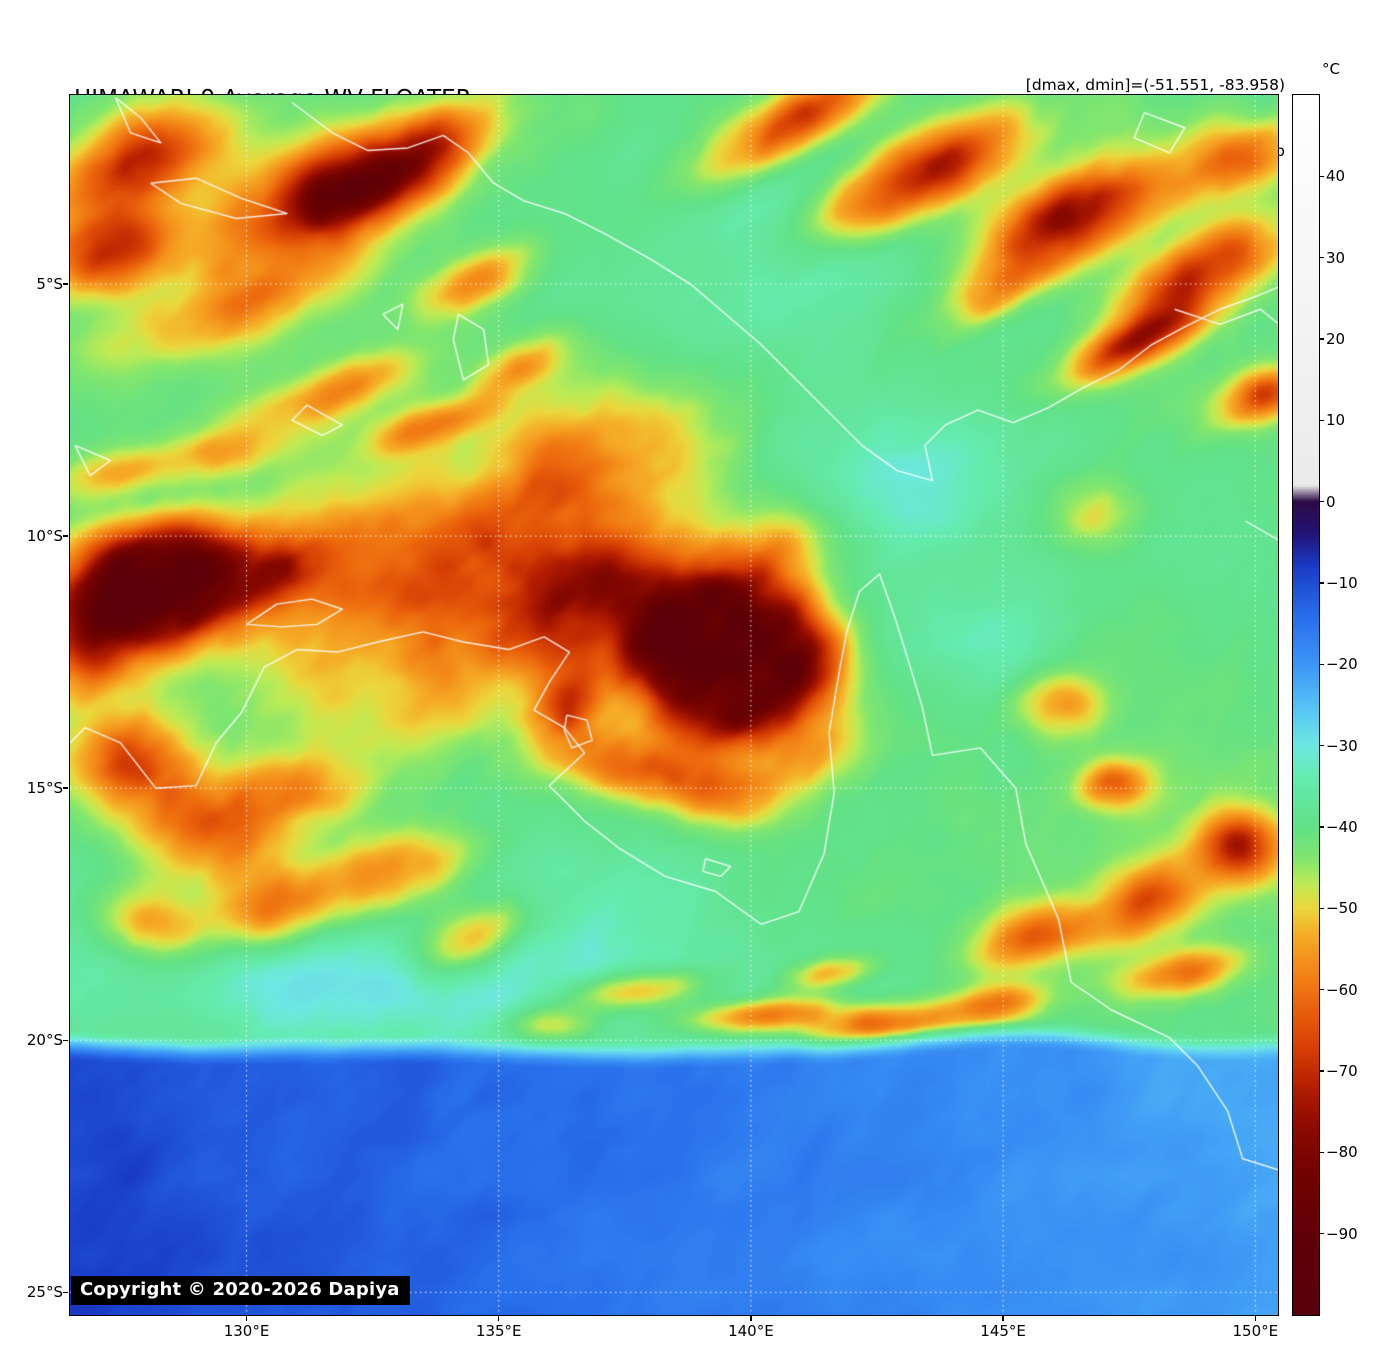 The height and width of the screenshot is (1359, 1388). What do you see at coordinates (1342, 1071) in the screenshot?
I see `colorbar-tick-label: −70` at bounding box center [1342, 1071].